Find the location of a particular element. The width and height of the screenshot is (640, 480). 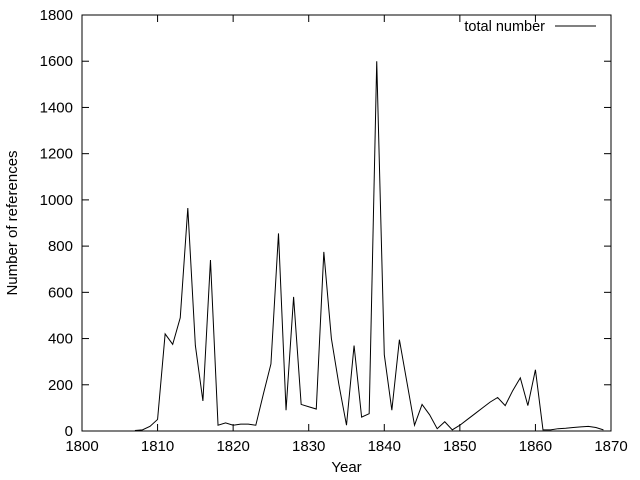

legend: total number is located at coordinates (530, 27).